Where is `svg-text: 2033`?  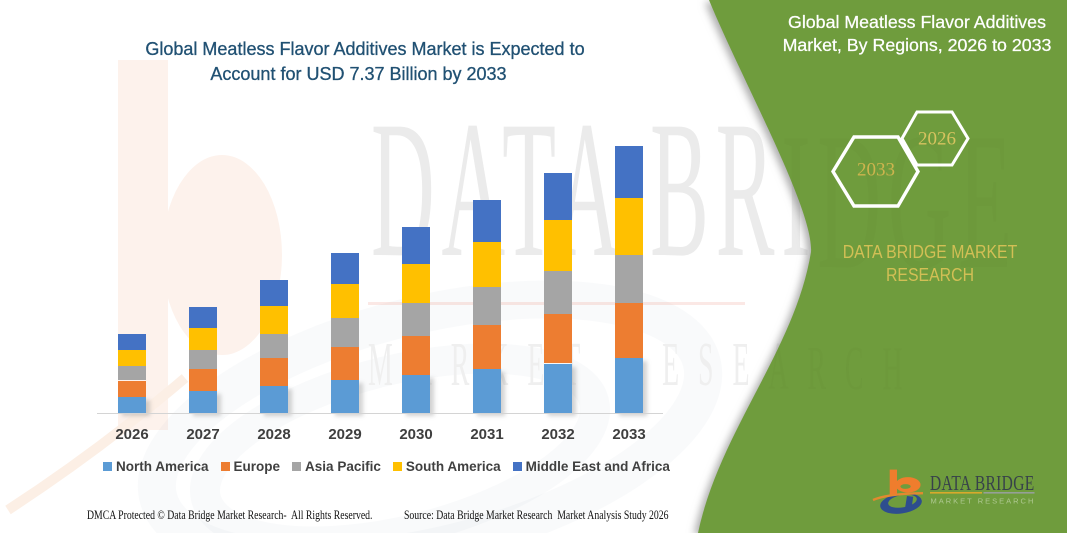 svg-text: 2033 is located at coordinates (876, 170).